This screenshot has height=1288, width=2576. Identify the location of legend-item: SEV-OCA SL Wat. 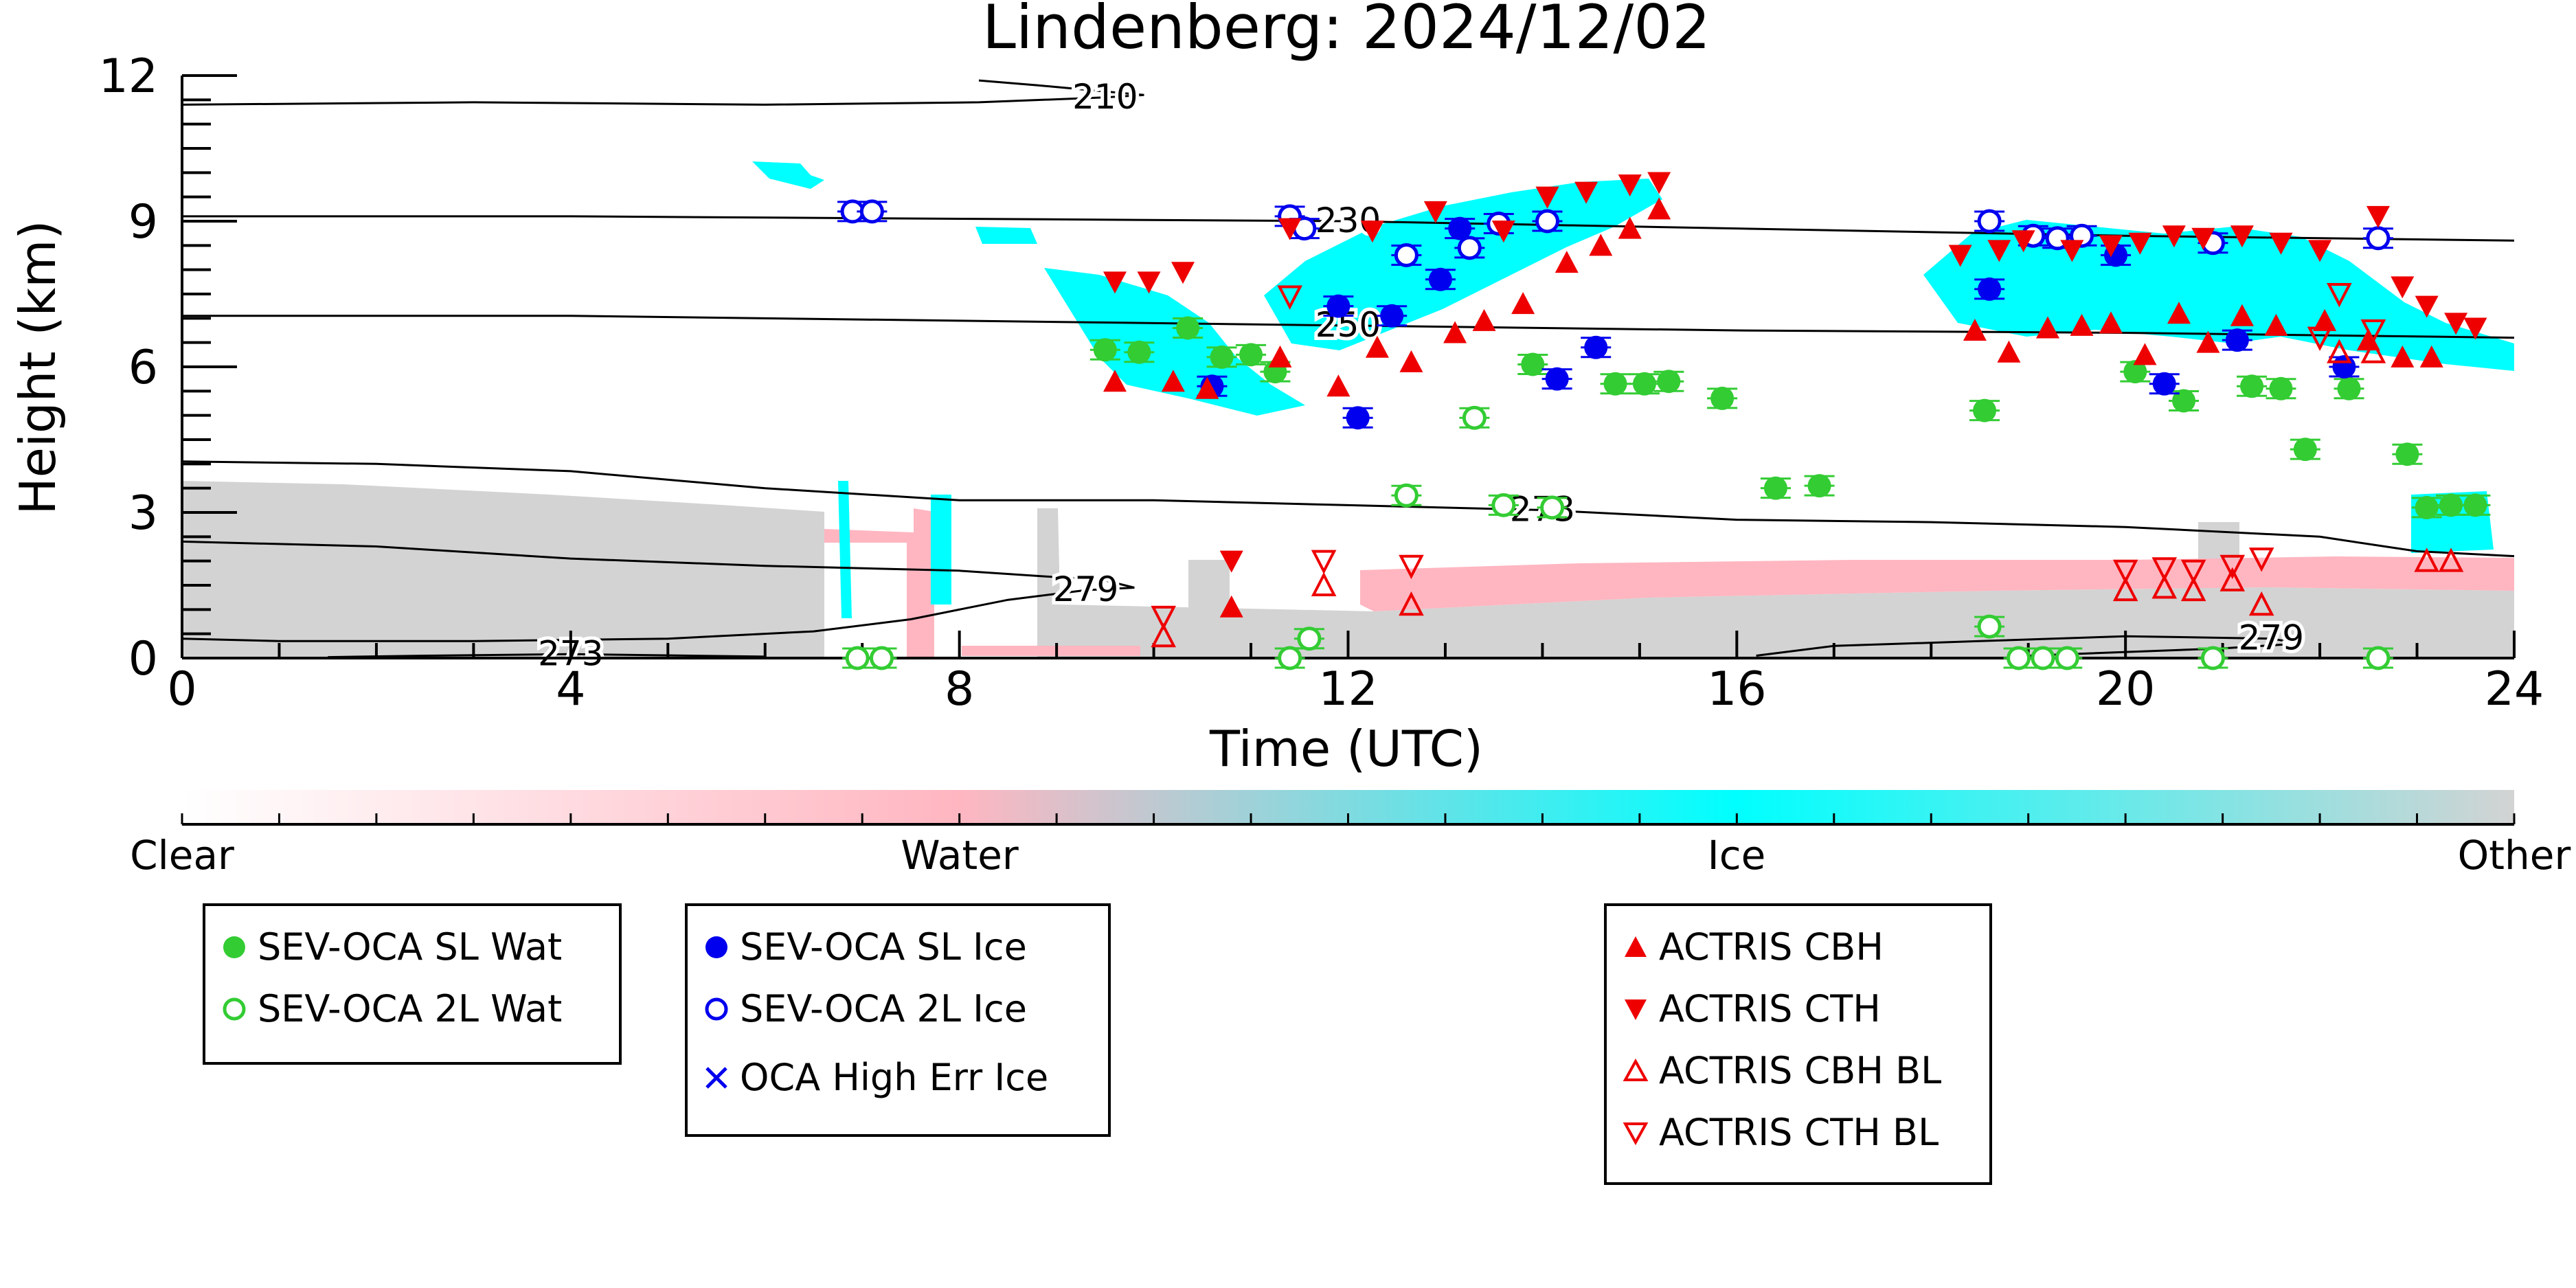
(412, 947).